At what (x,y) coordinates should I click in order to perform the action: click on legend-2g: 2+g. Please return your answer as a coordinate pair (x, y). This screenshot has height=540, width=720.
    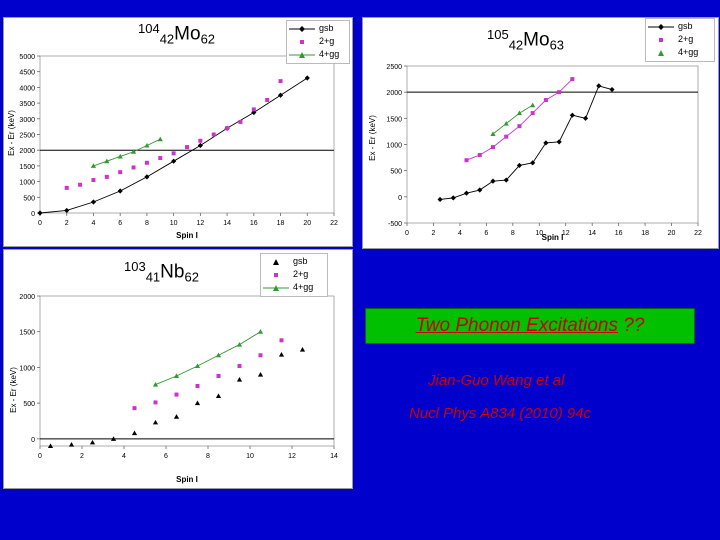
    Looking at the image, I should click on (327, 41).